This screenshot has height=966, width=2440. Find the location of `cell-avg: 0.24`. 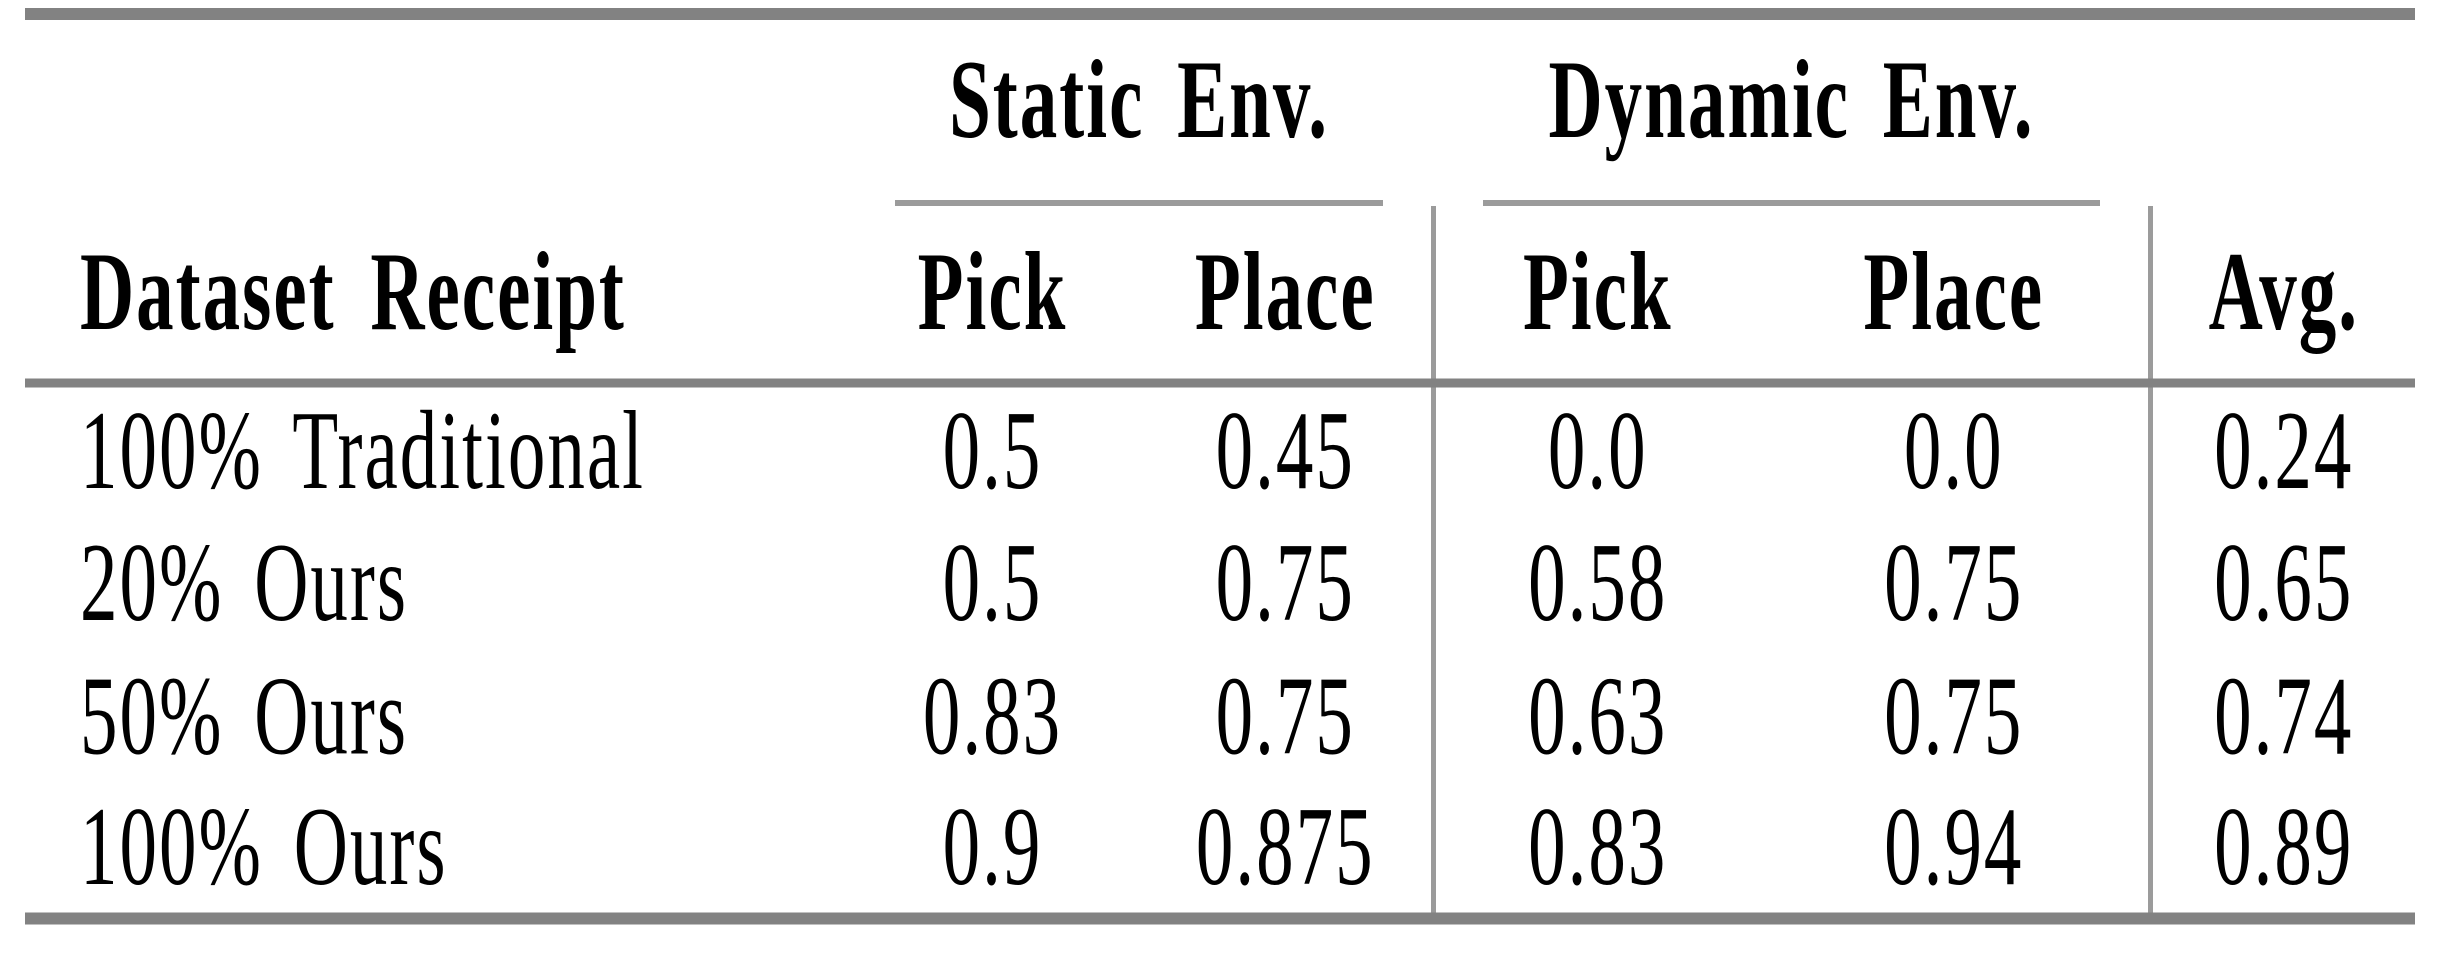

cell-avg: 0.24 is located at coordinates (2281, 450).